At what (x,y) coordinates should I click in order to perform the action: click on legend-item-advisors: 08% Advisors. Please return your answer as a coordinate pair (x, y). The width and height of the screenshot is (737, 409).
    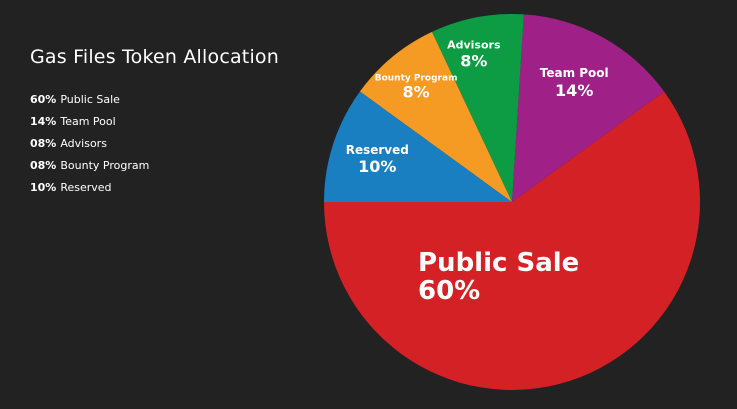
    Looking at the image, I should click on (89, 147).